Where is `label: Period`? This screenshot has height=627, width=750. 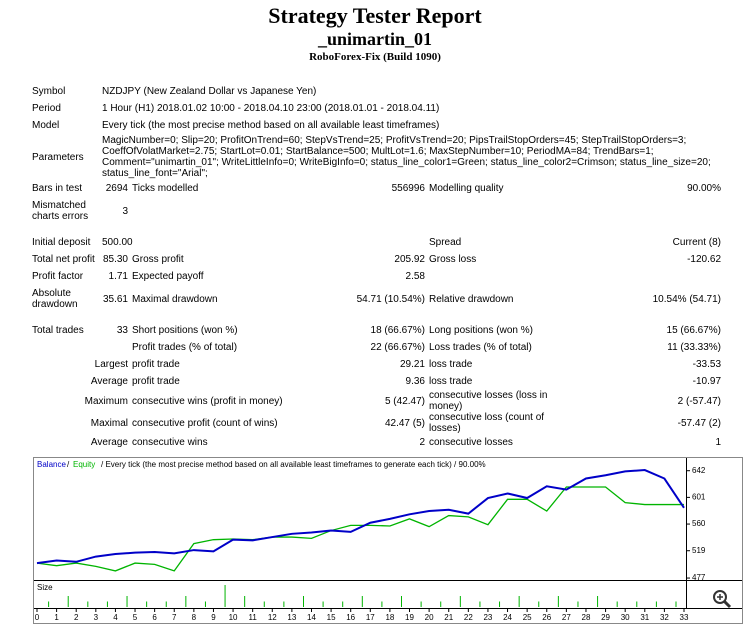 label: Period is located at coordinates (46, 108).